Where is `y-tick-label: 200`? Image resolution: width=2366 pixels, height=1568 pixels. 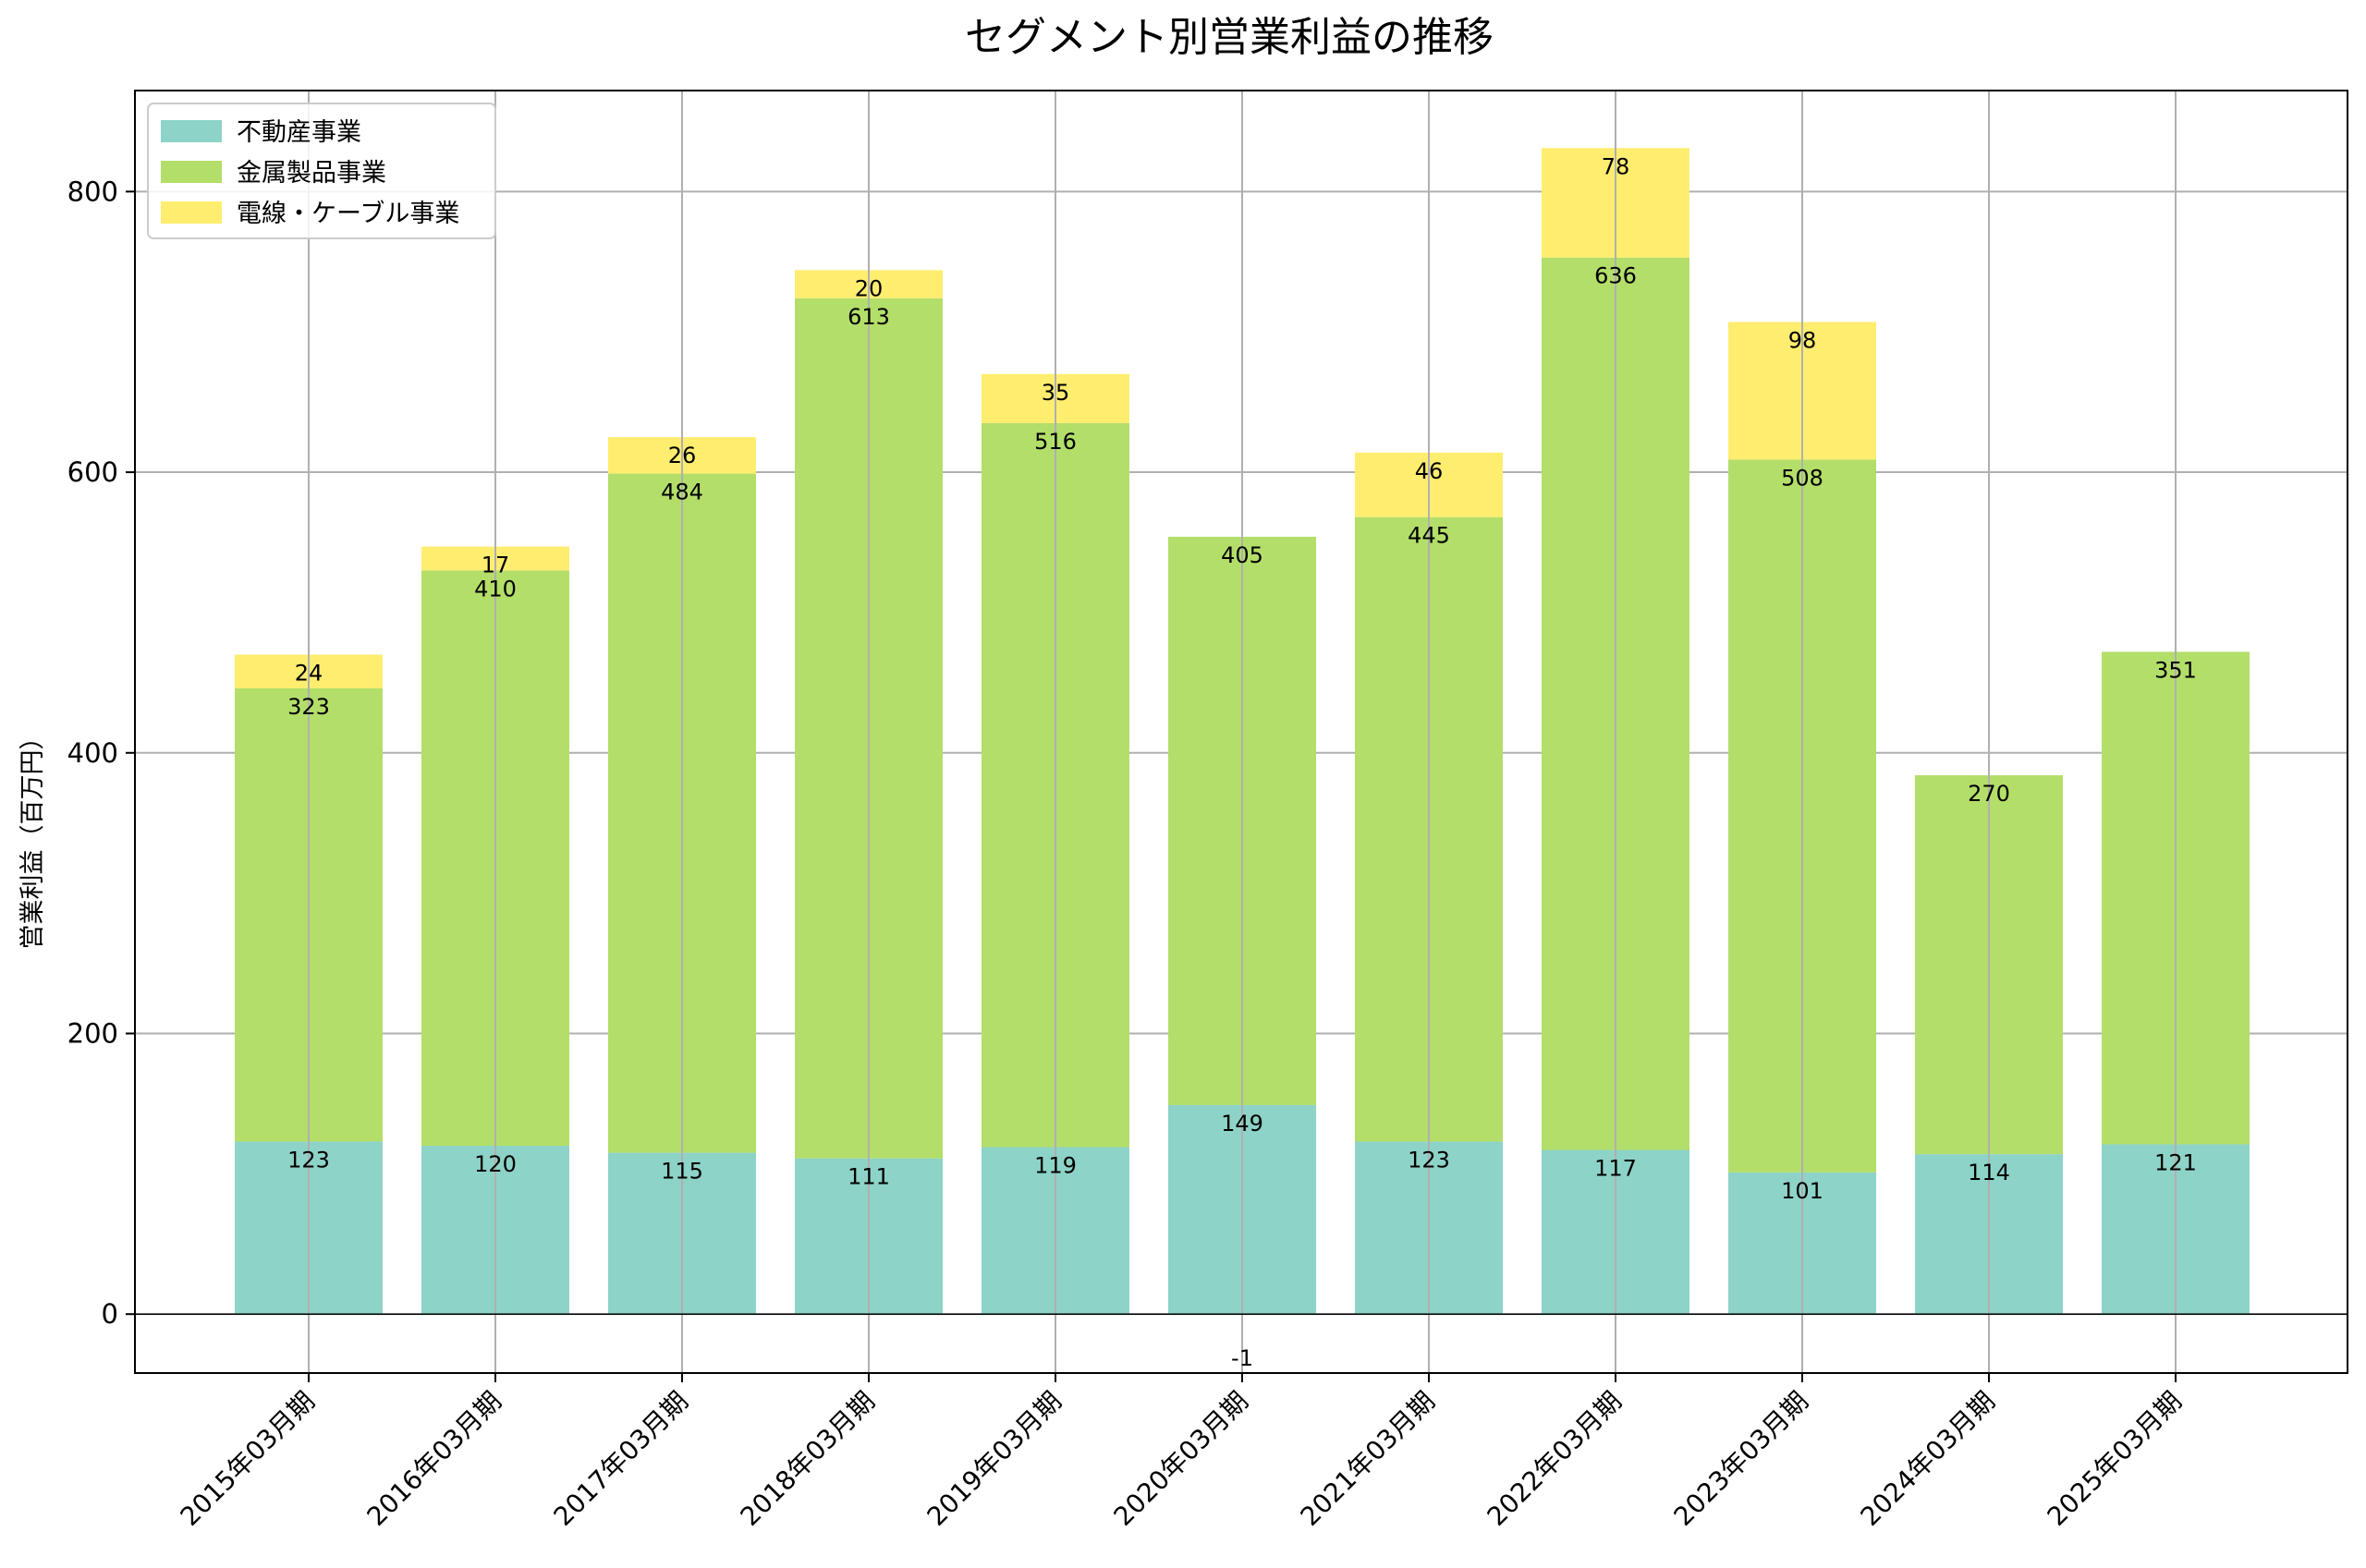 y-tick-label: 200 is located at coordinates (93, 1033).